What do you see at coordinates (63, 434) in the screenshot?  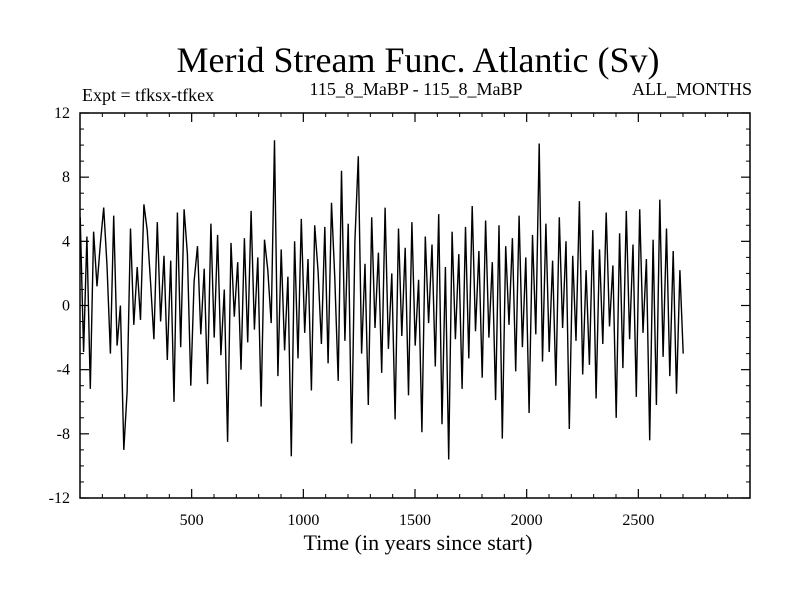 I see `y-tick-label: -8` at bounding box center [63, 434].